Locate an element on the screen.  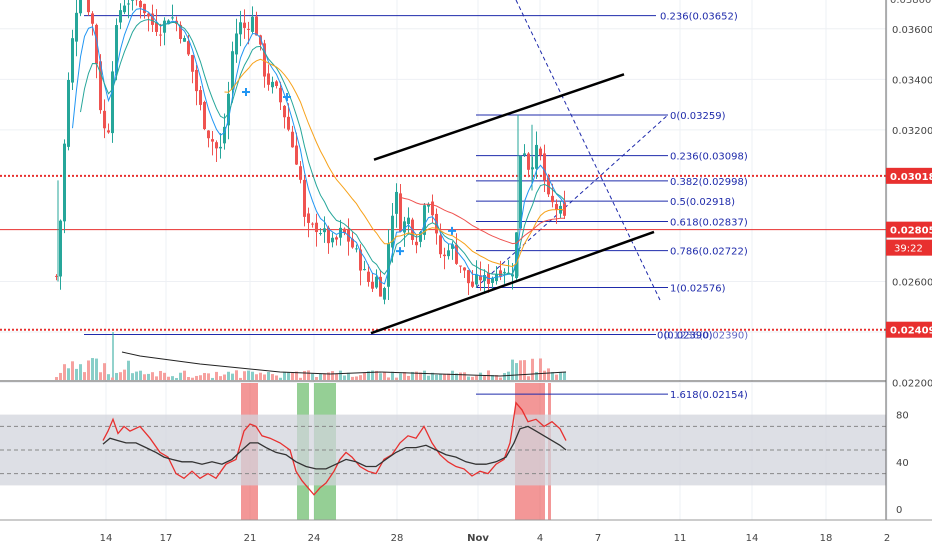
fib-level-label: 0(0.03259) is located at coordinates (698, 116).